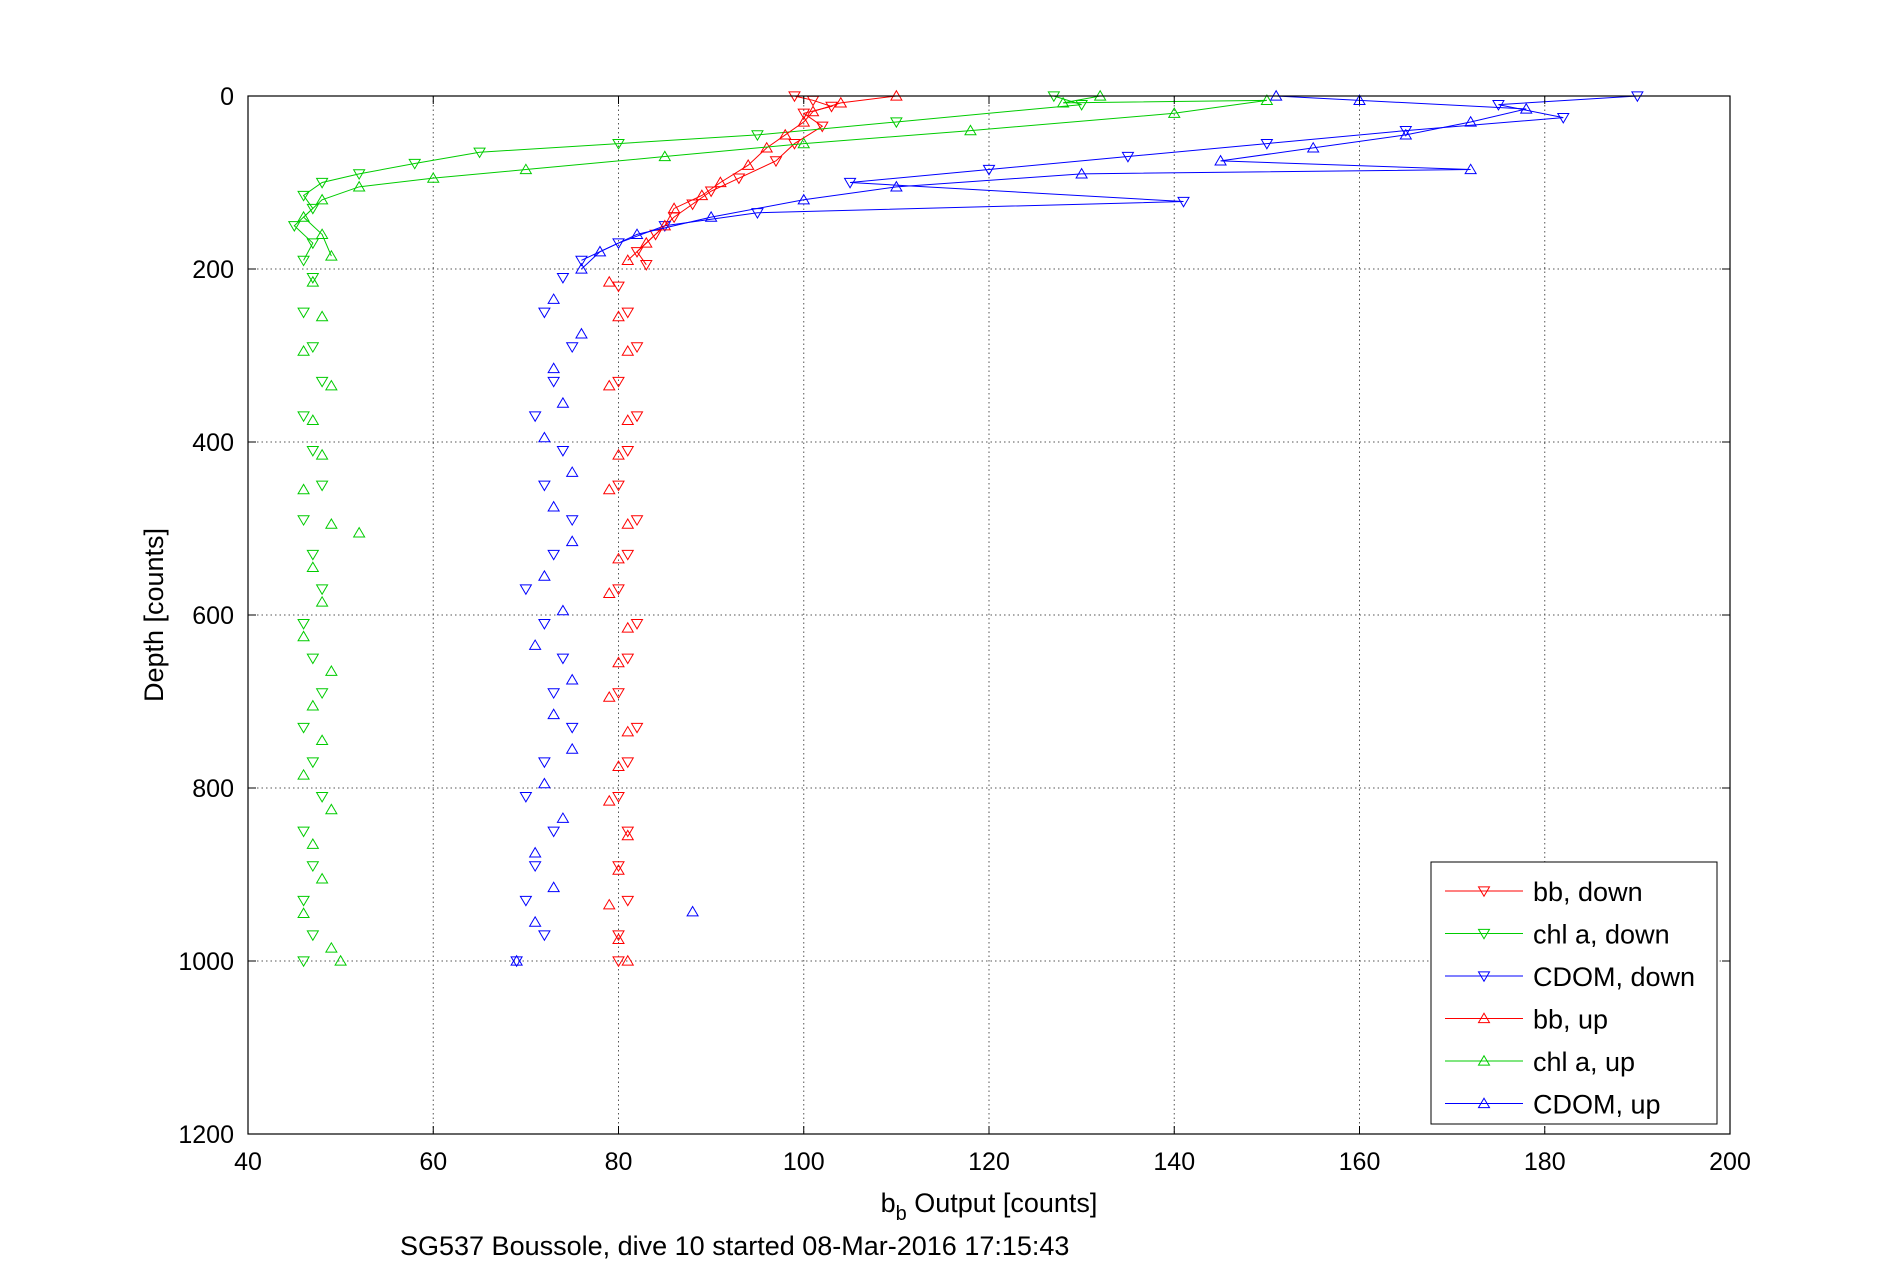  What do you see at coordinates (1614, 977) in the screenshot?
I see `legend-label: CDOM, down` at bounding box center [1614, 977].